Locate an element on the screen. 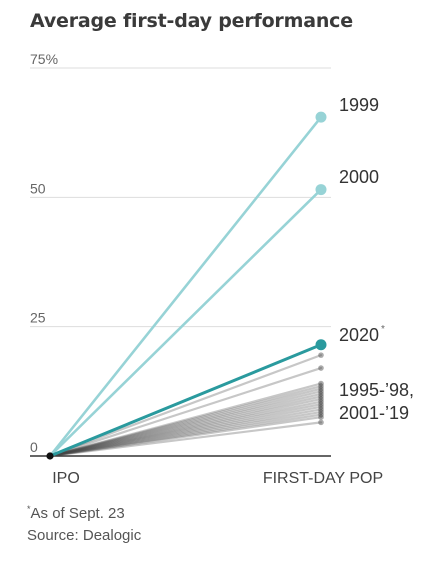 This screenshot has height=573, width=440. footnote-text: As of Sept. 23 is located at coordinates (77, 513).